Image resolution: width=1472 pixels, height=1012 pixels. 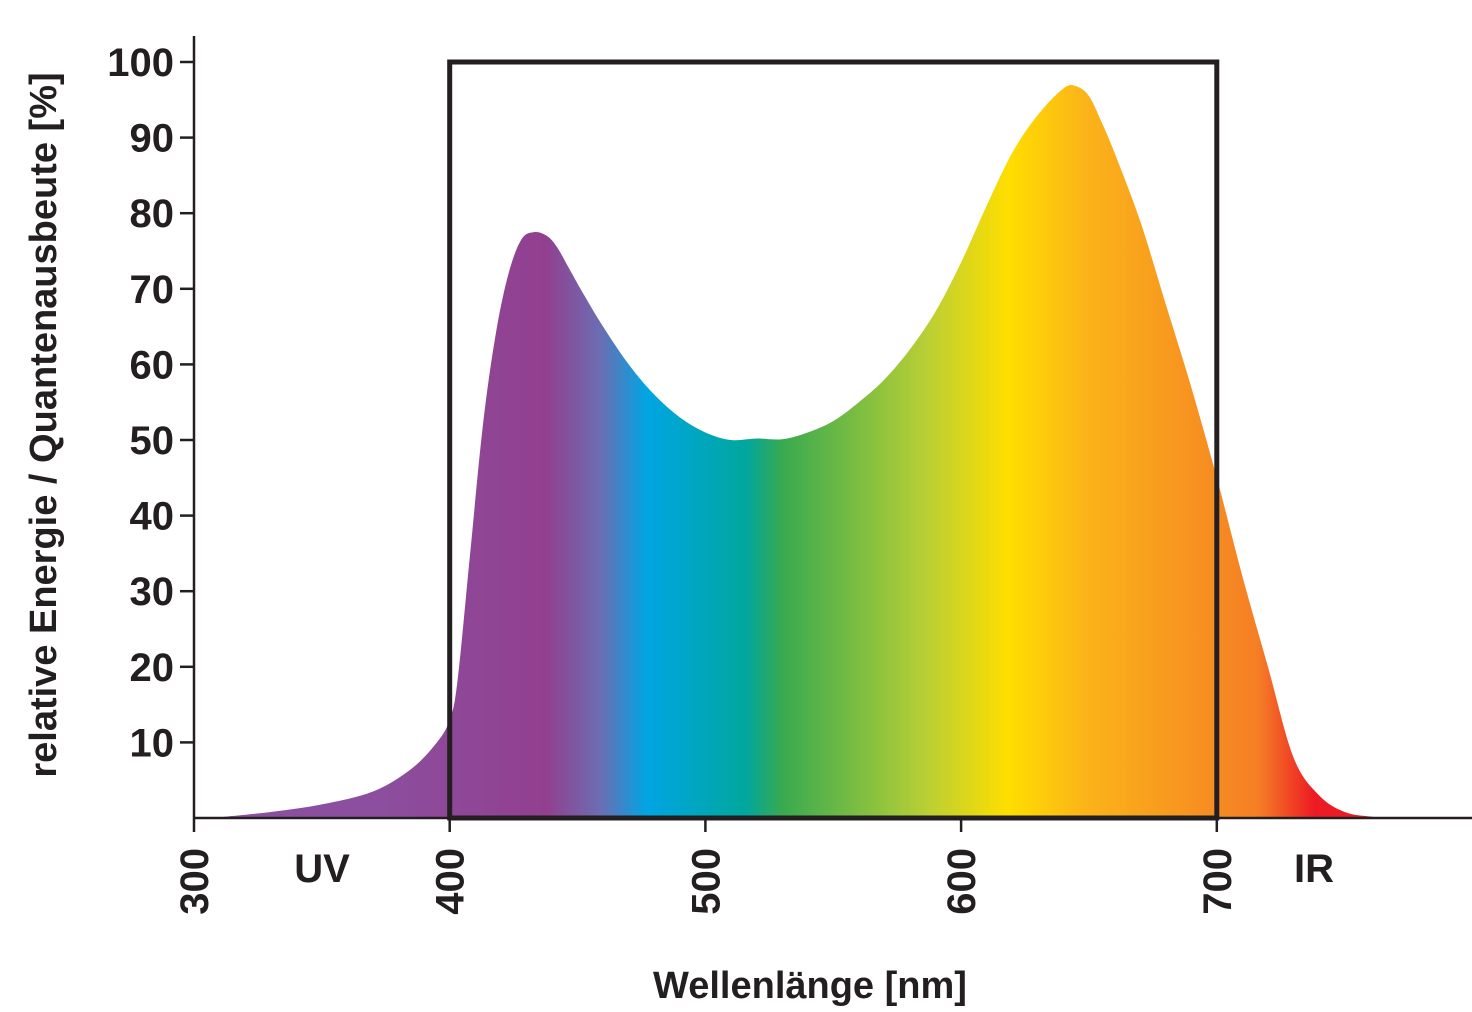 I want to click on y-tick-label: 80, so click(x=152, y=214).